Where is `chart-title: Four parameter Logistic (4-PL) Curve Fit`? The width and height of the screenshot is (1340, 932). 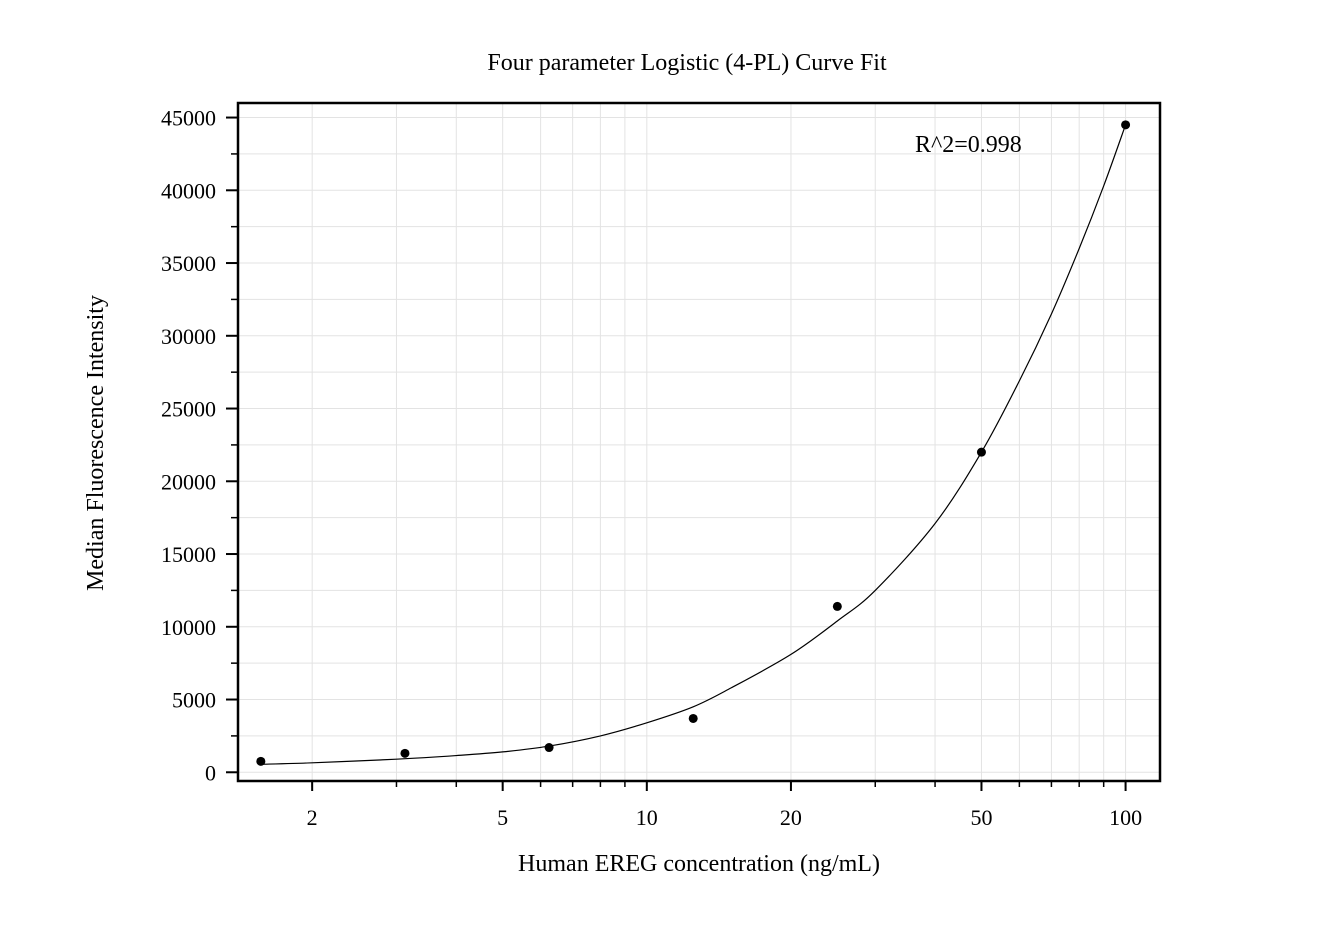
chart-title: Four parameter Logistic (4-PL) Curve Fit is located at coordinates (687, 63).